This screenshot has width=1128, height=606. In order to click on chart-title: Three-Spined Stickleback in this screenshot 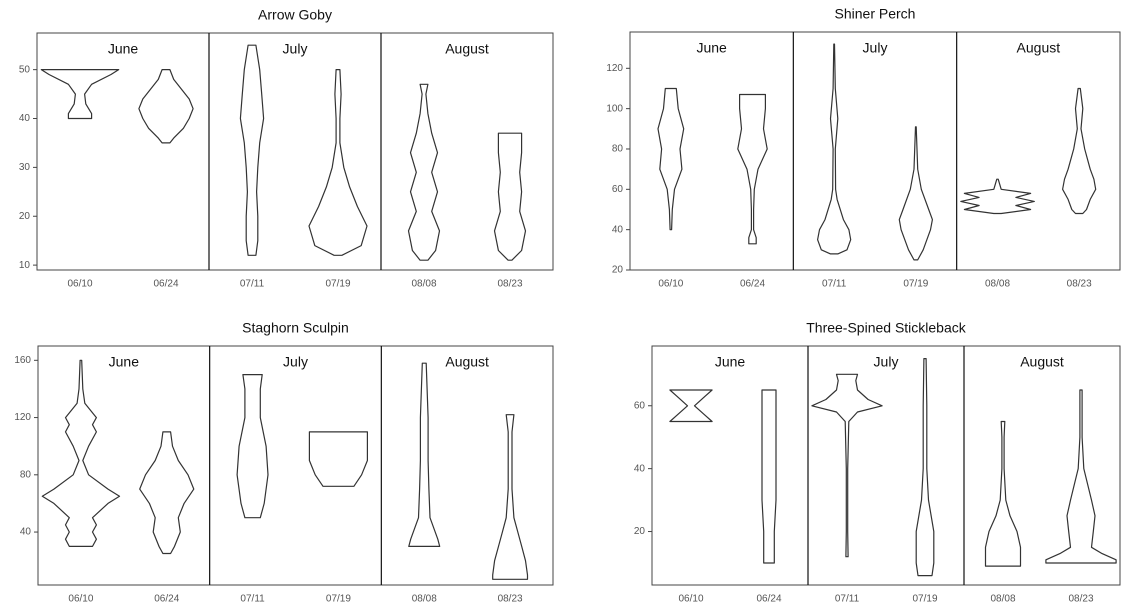, I will do `click(886, 328)`.